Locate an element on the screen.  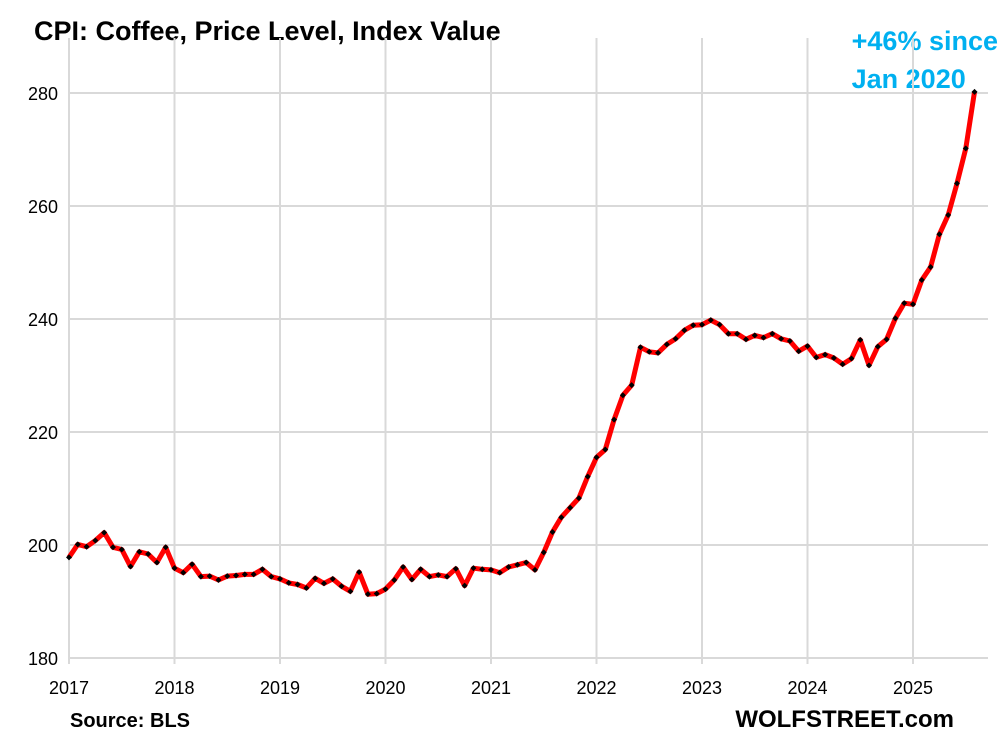
y-tick-label: 200 is located at coordinates (43, 546).